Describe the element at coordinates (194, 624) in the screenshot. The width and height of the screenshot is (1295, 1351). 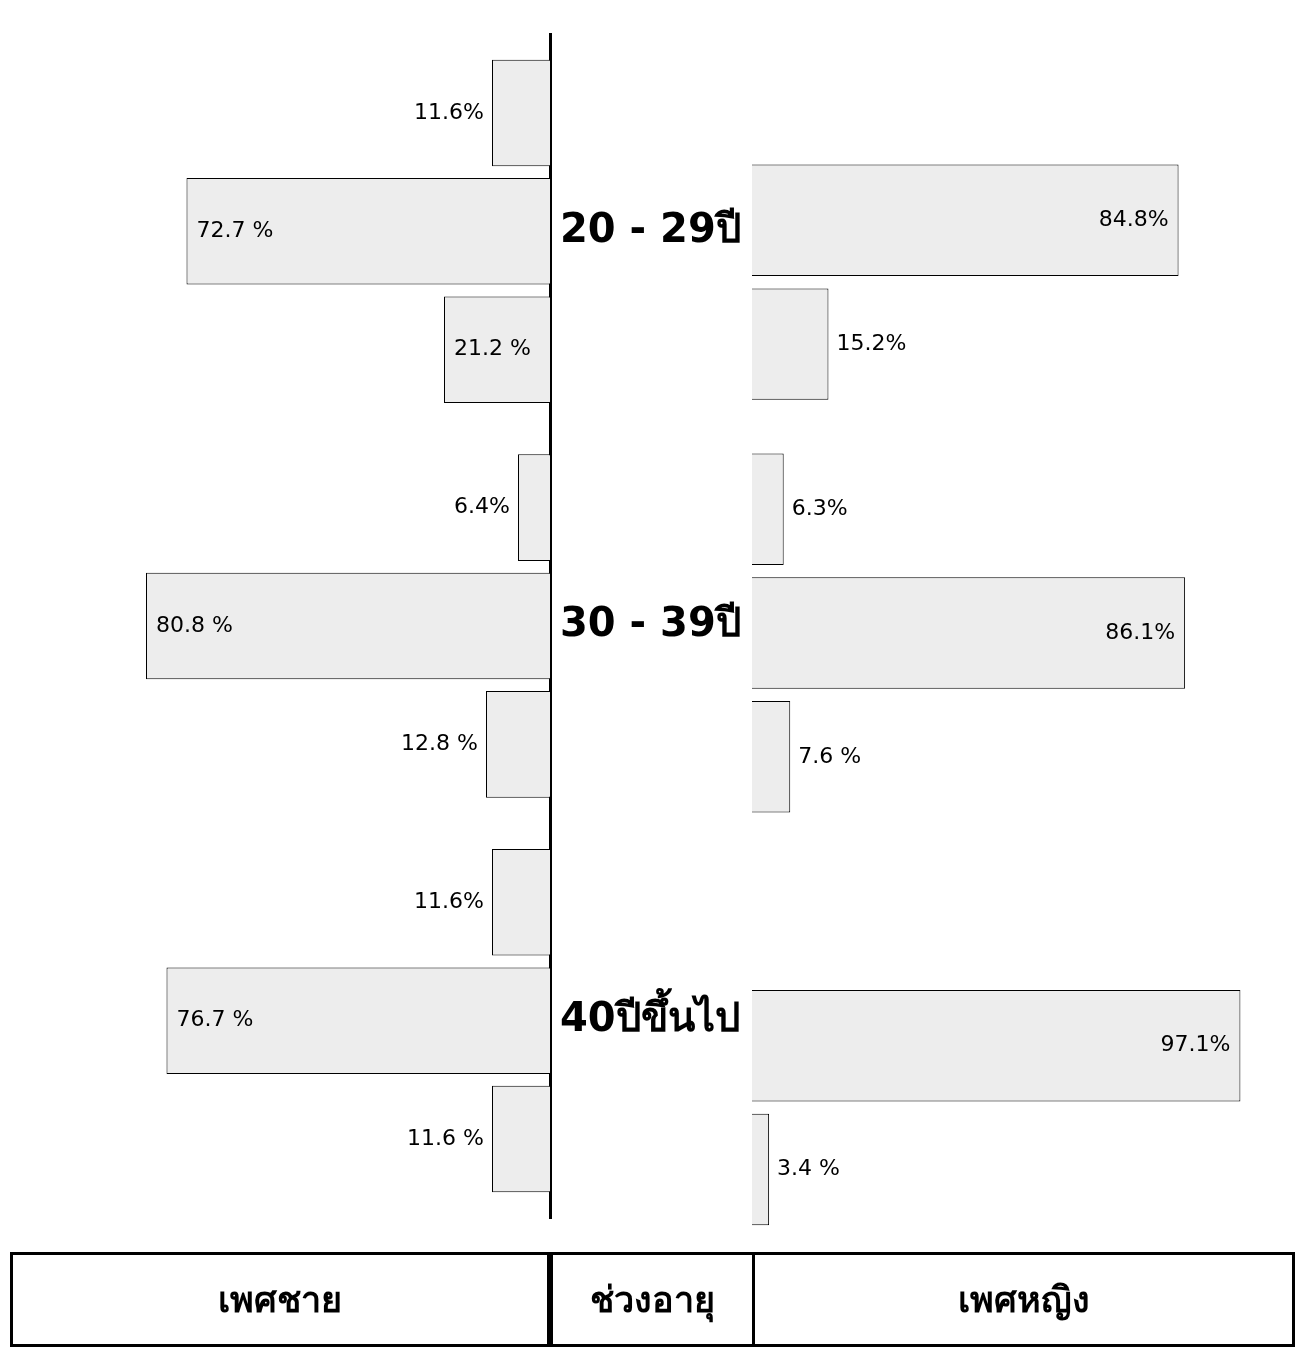
I see `data-label: 80.8 %` at that location.